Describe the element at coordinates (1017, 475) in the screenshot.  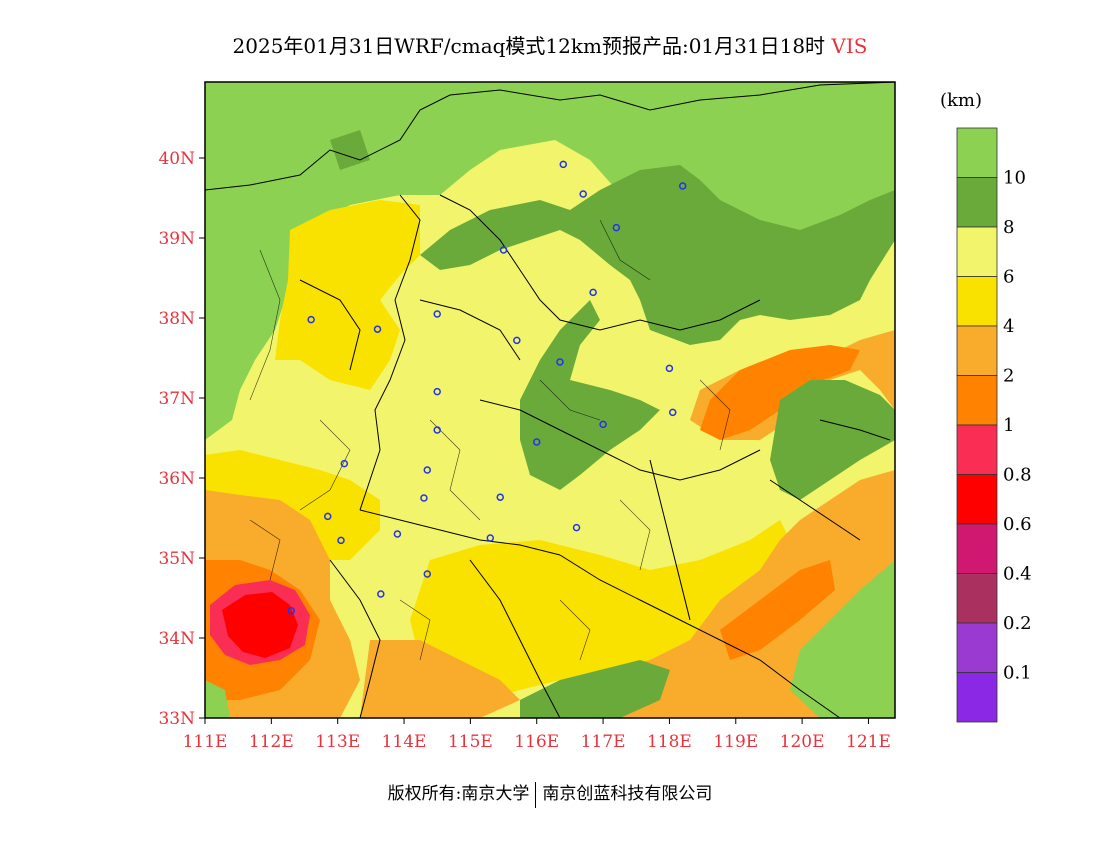
I see `colorbar-label: 0.8` at that location.